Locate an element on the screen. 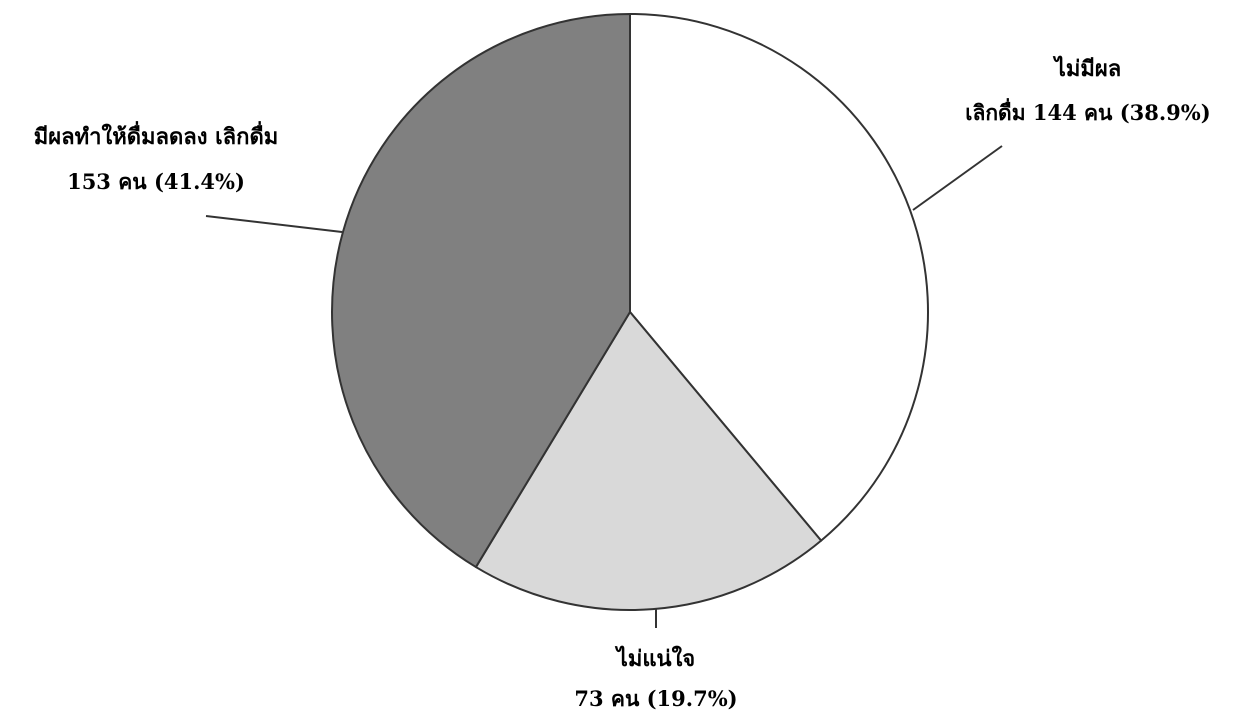 The width and height of the screenshot is (1242, 715). leader-line-reduced is located at coordinates (274, 224).